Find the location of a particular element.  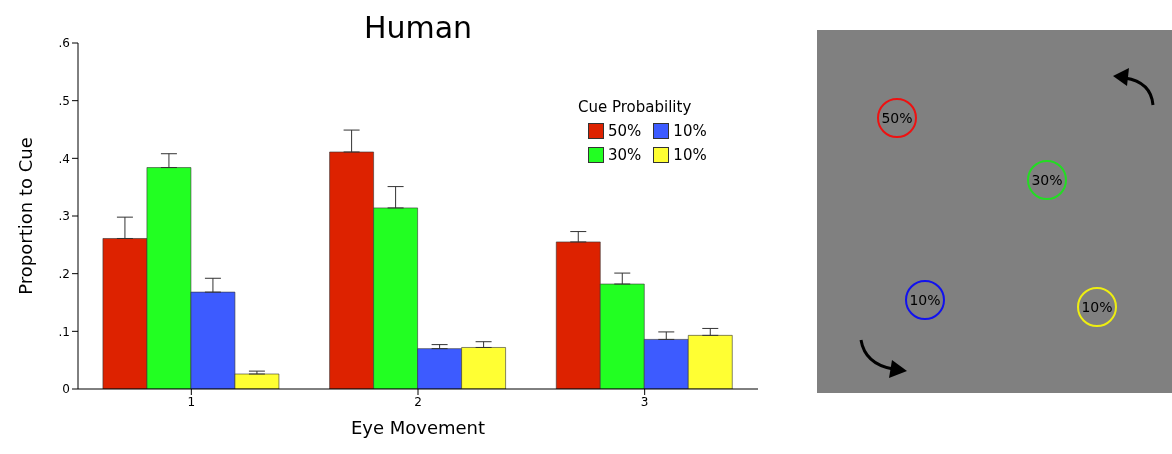

y-tick-label: .2 is located at coordinates (64, 273).